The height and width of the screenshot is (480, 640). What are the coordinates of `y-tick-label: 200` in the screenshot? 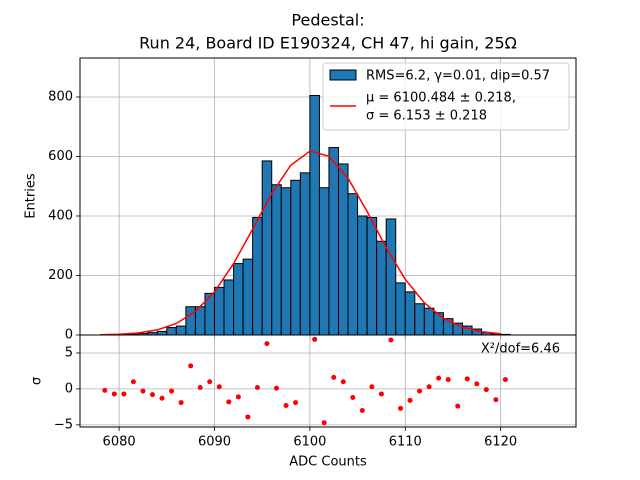 It's located at (60, 275).